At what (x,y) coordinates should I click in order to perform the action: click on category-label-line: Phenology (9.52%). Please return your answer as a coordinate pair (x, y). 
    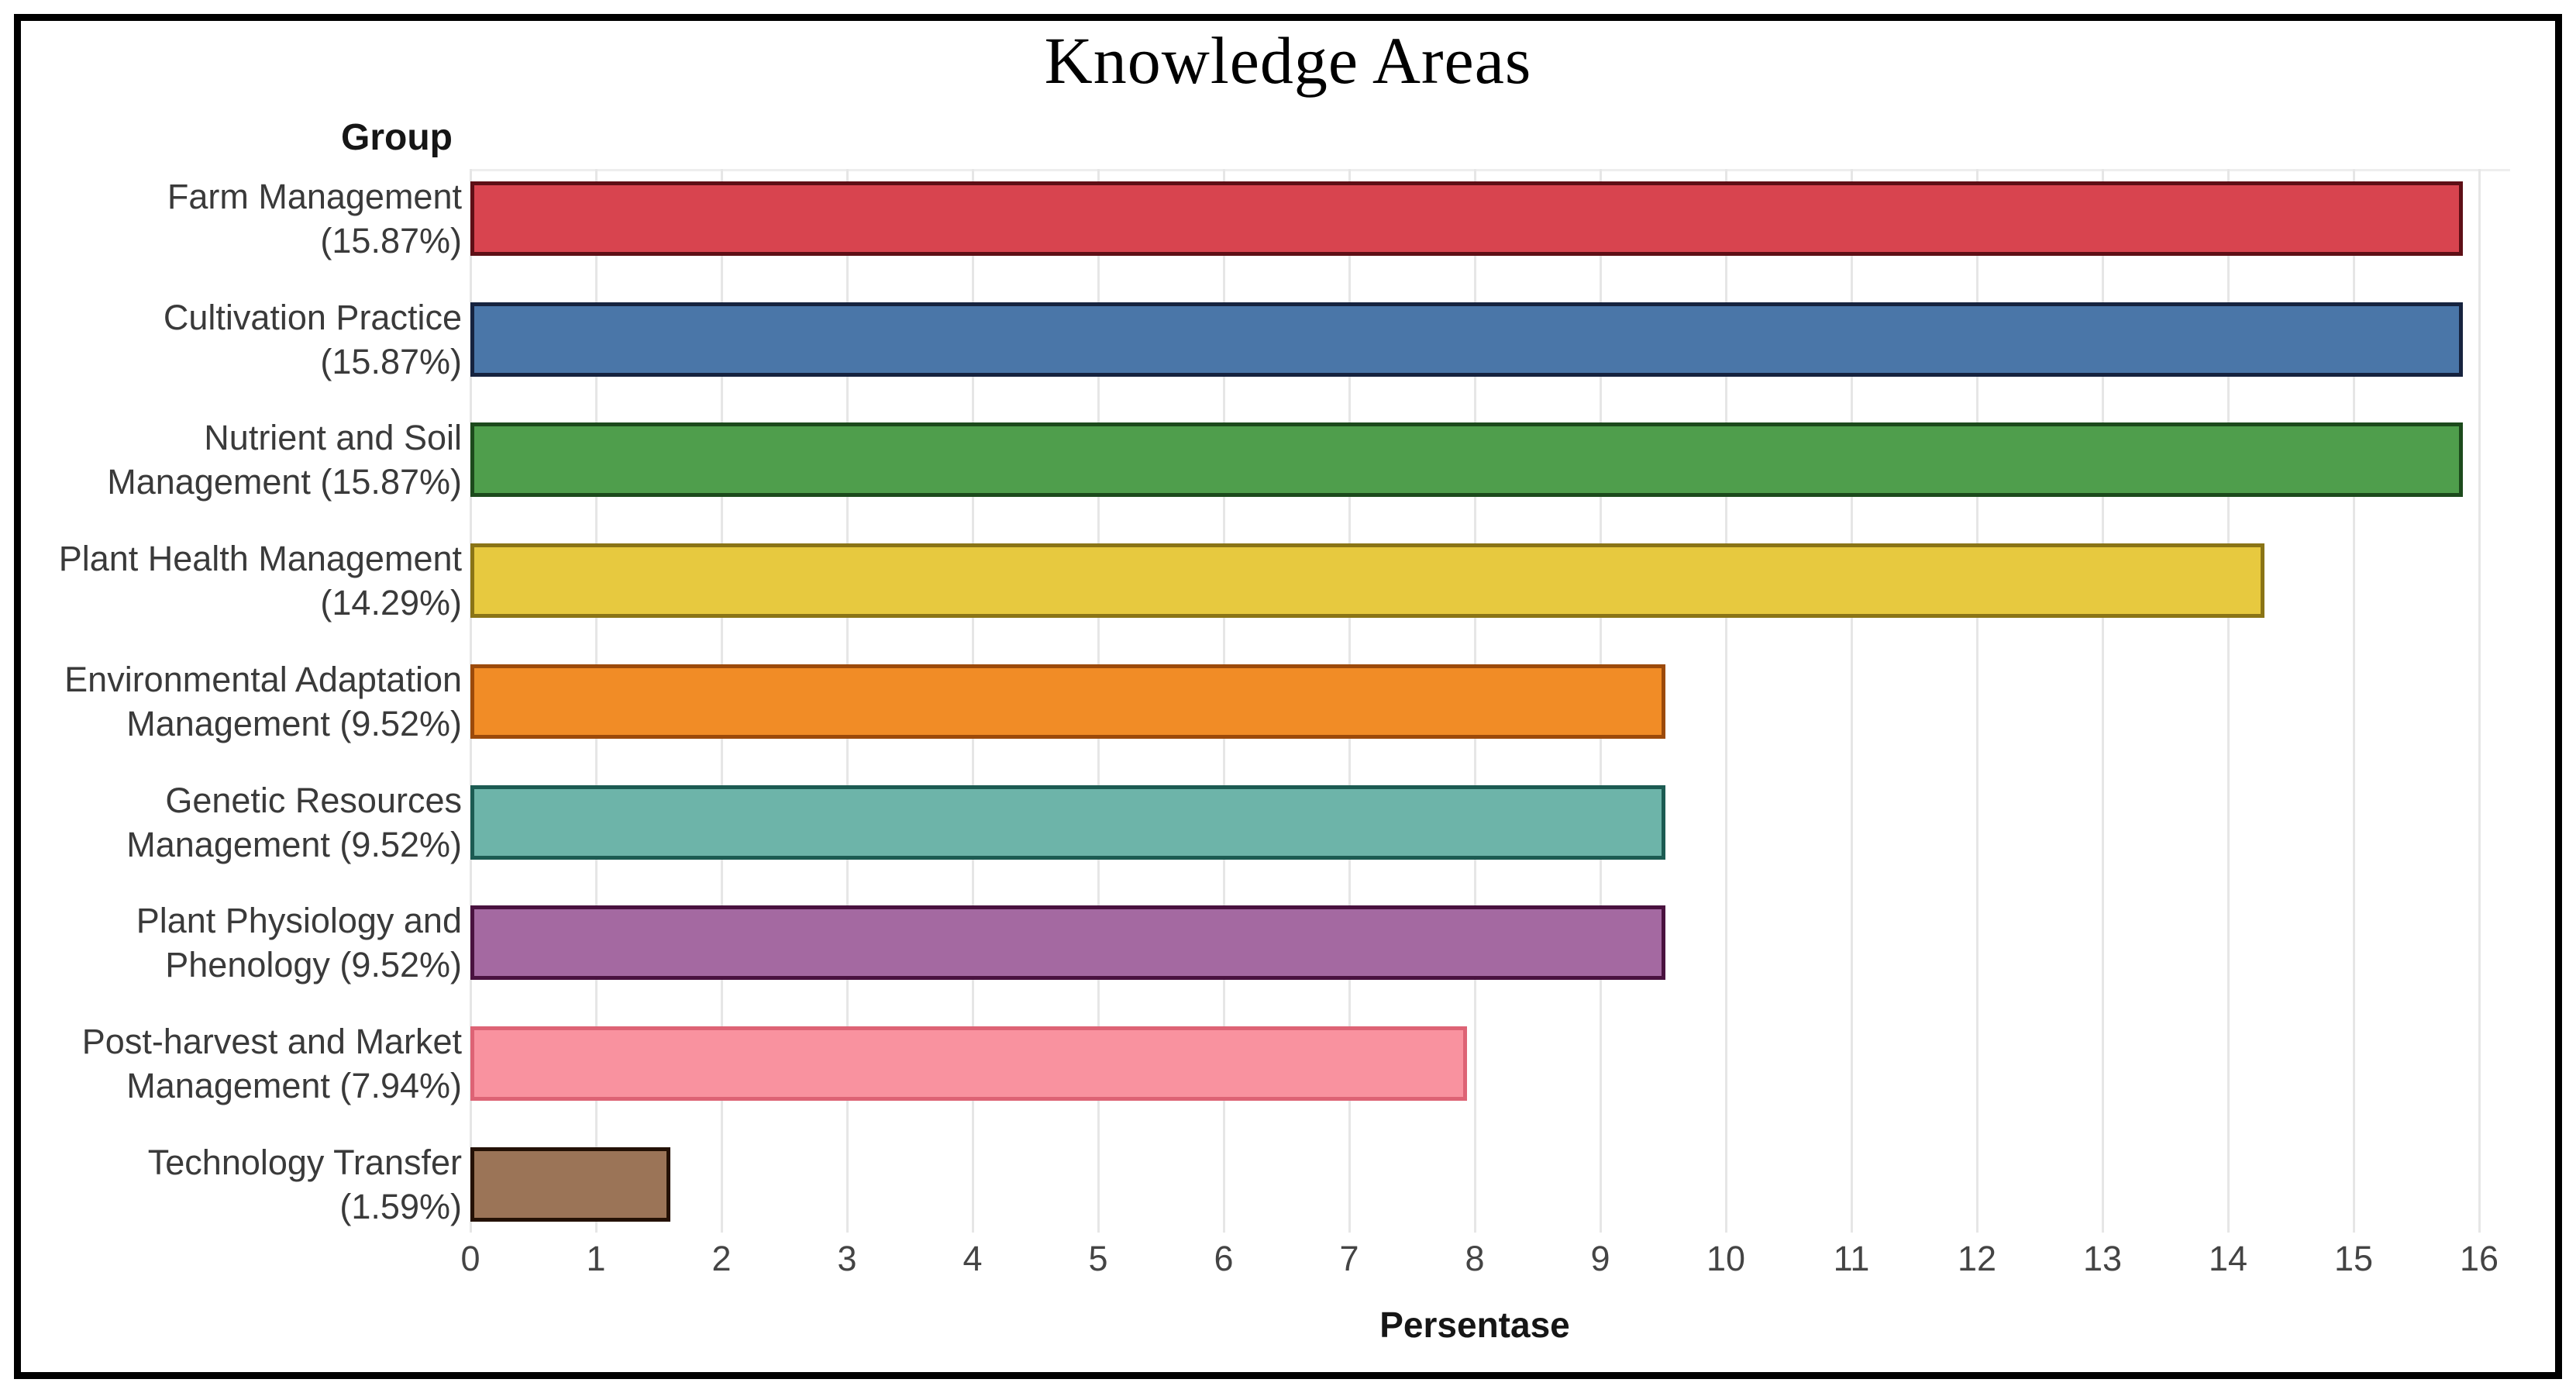
    Looking at the image, I should click on (313, 964).